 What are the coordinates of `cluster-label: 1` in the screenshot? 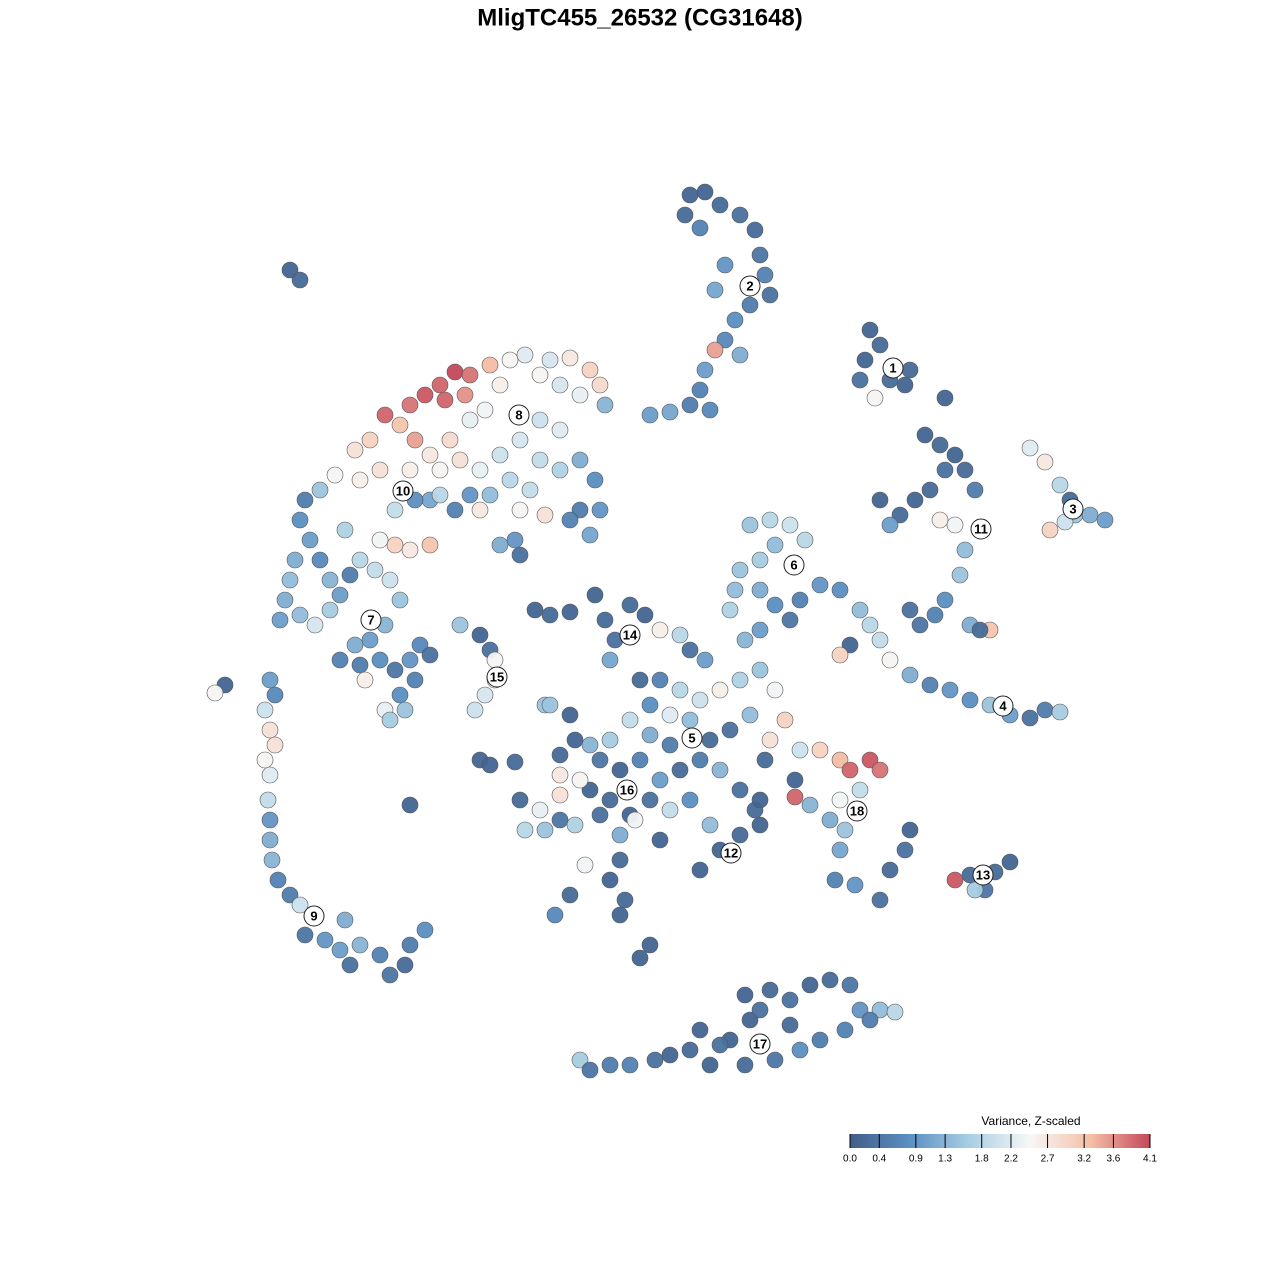 It's located at (892, 367).